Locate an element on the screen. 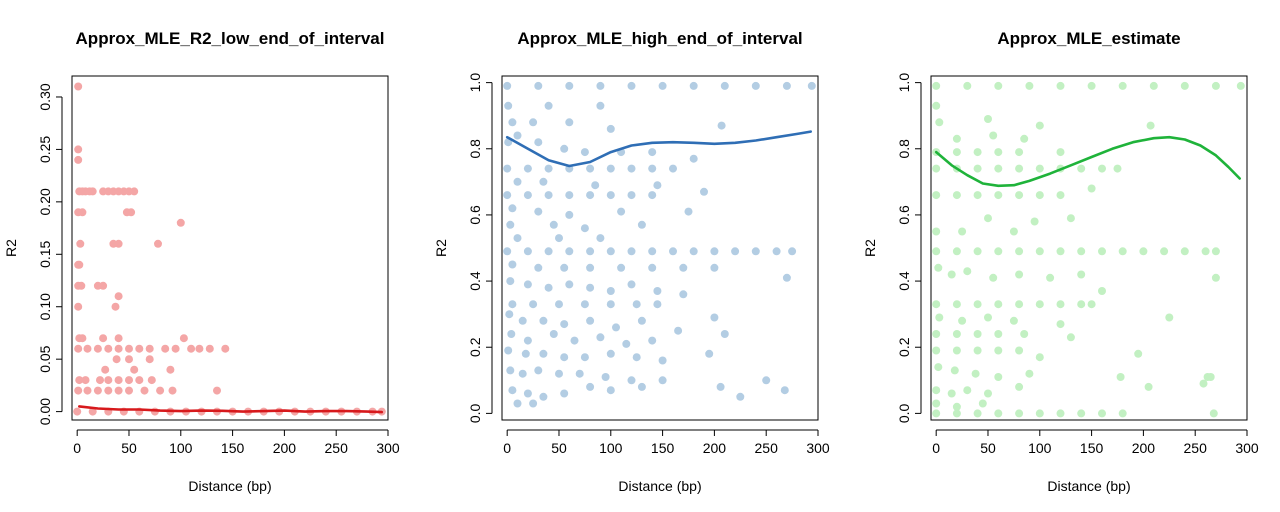 This screenshot has width=1280, height=512. chart-title: Approx_MLE_high_end_of_interval is located at coordinates (659, 38).